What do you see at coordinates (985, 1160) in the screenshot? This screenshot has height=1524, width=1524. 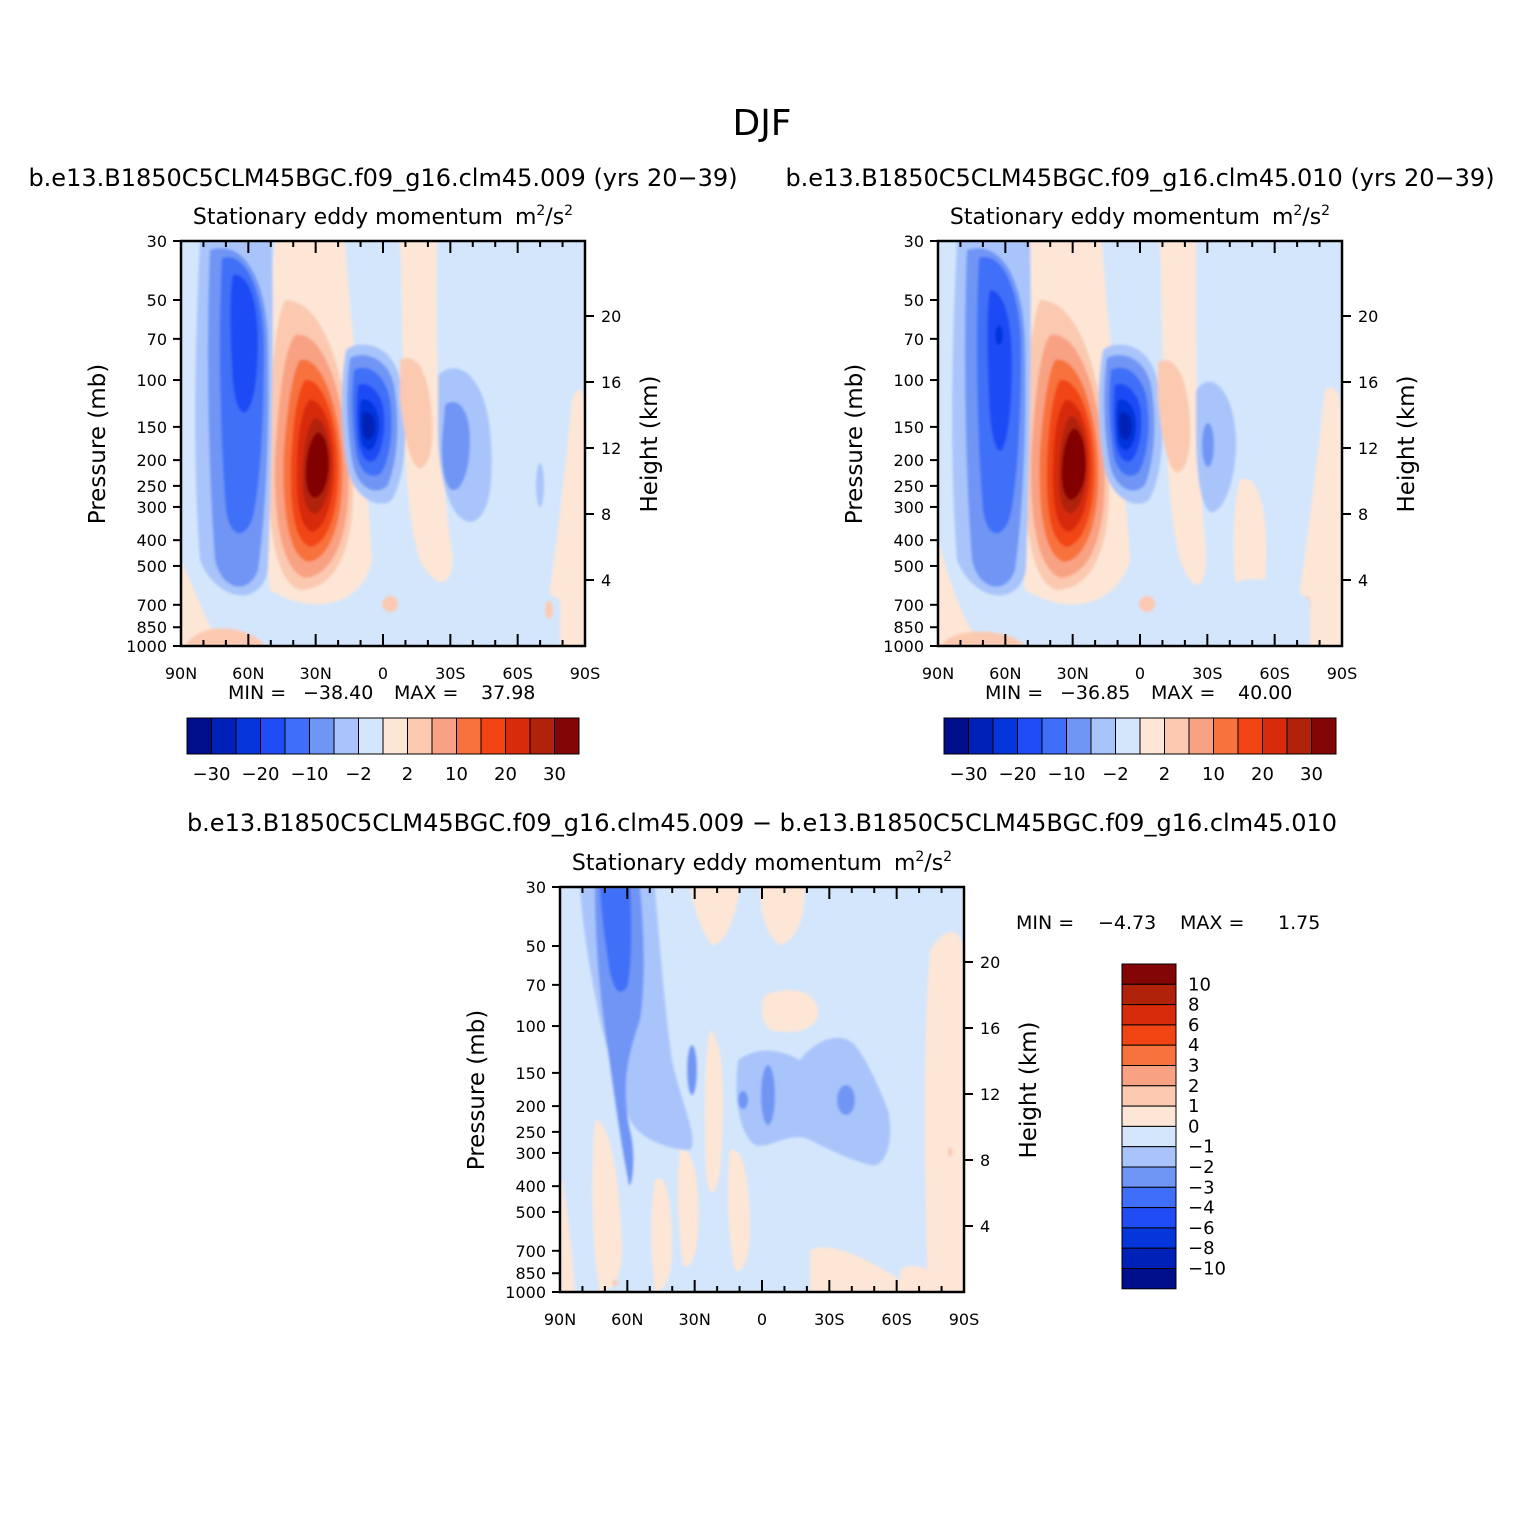 I see `height-tick-label: 8` at bounding box center [985, 1160].